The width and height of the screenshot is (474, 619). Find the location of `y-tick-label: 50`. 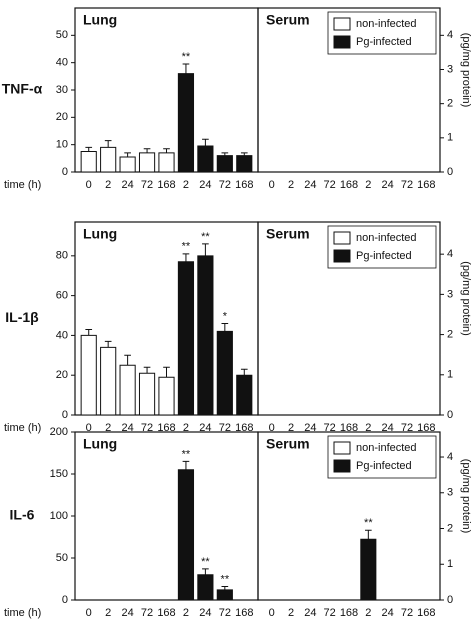

y-tick-label: 50 is located at coordinates (62, 558).